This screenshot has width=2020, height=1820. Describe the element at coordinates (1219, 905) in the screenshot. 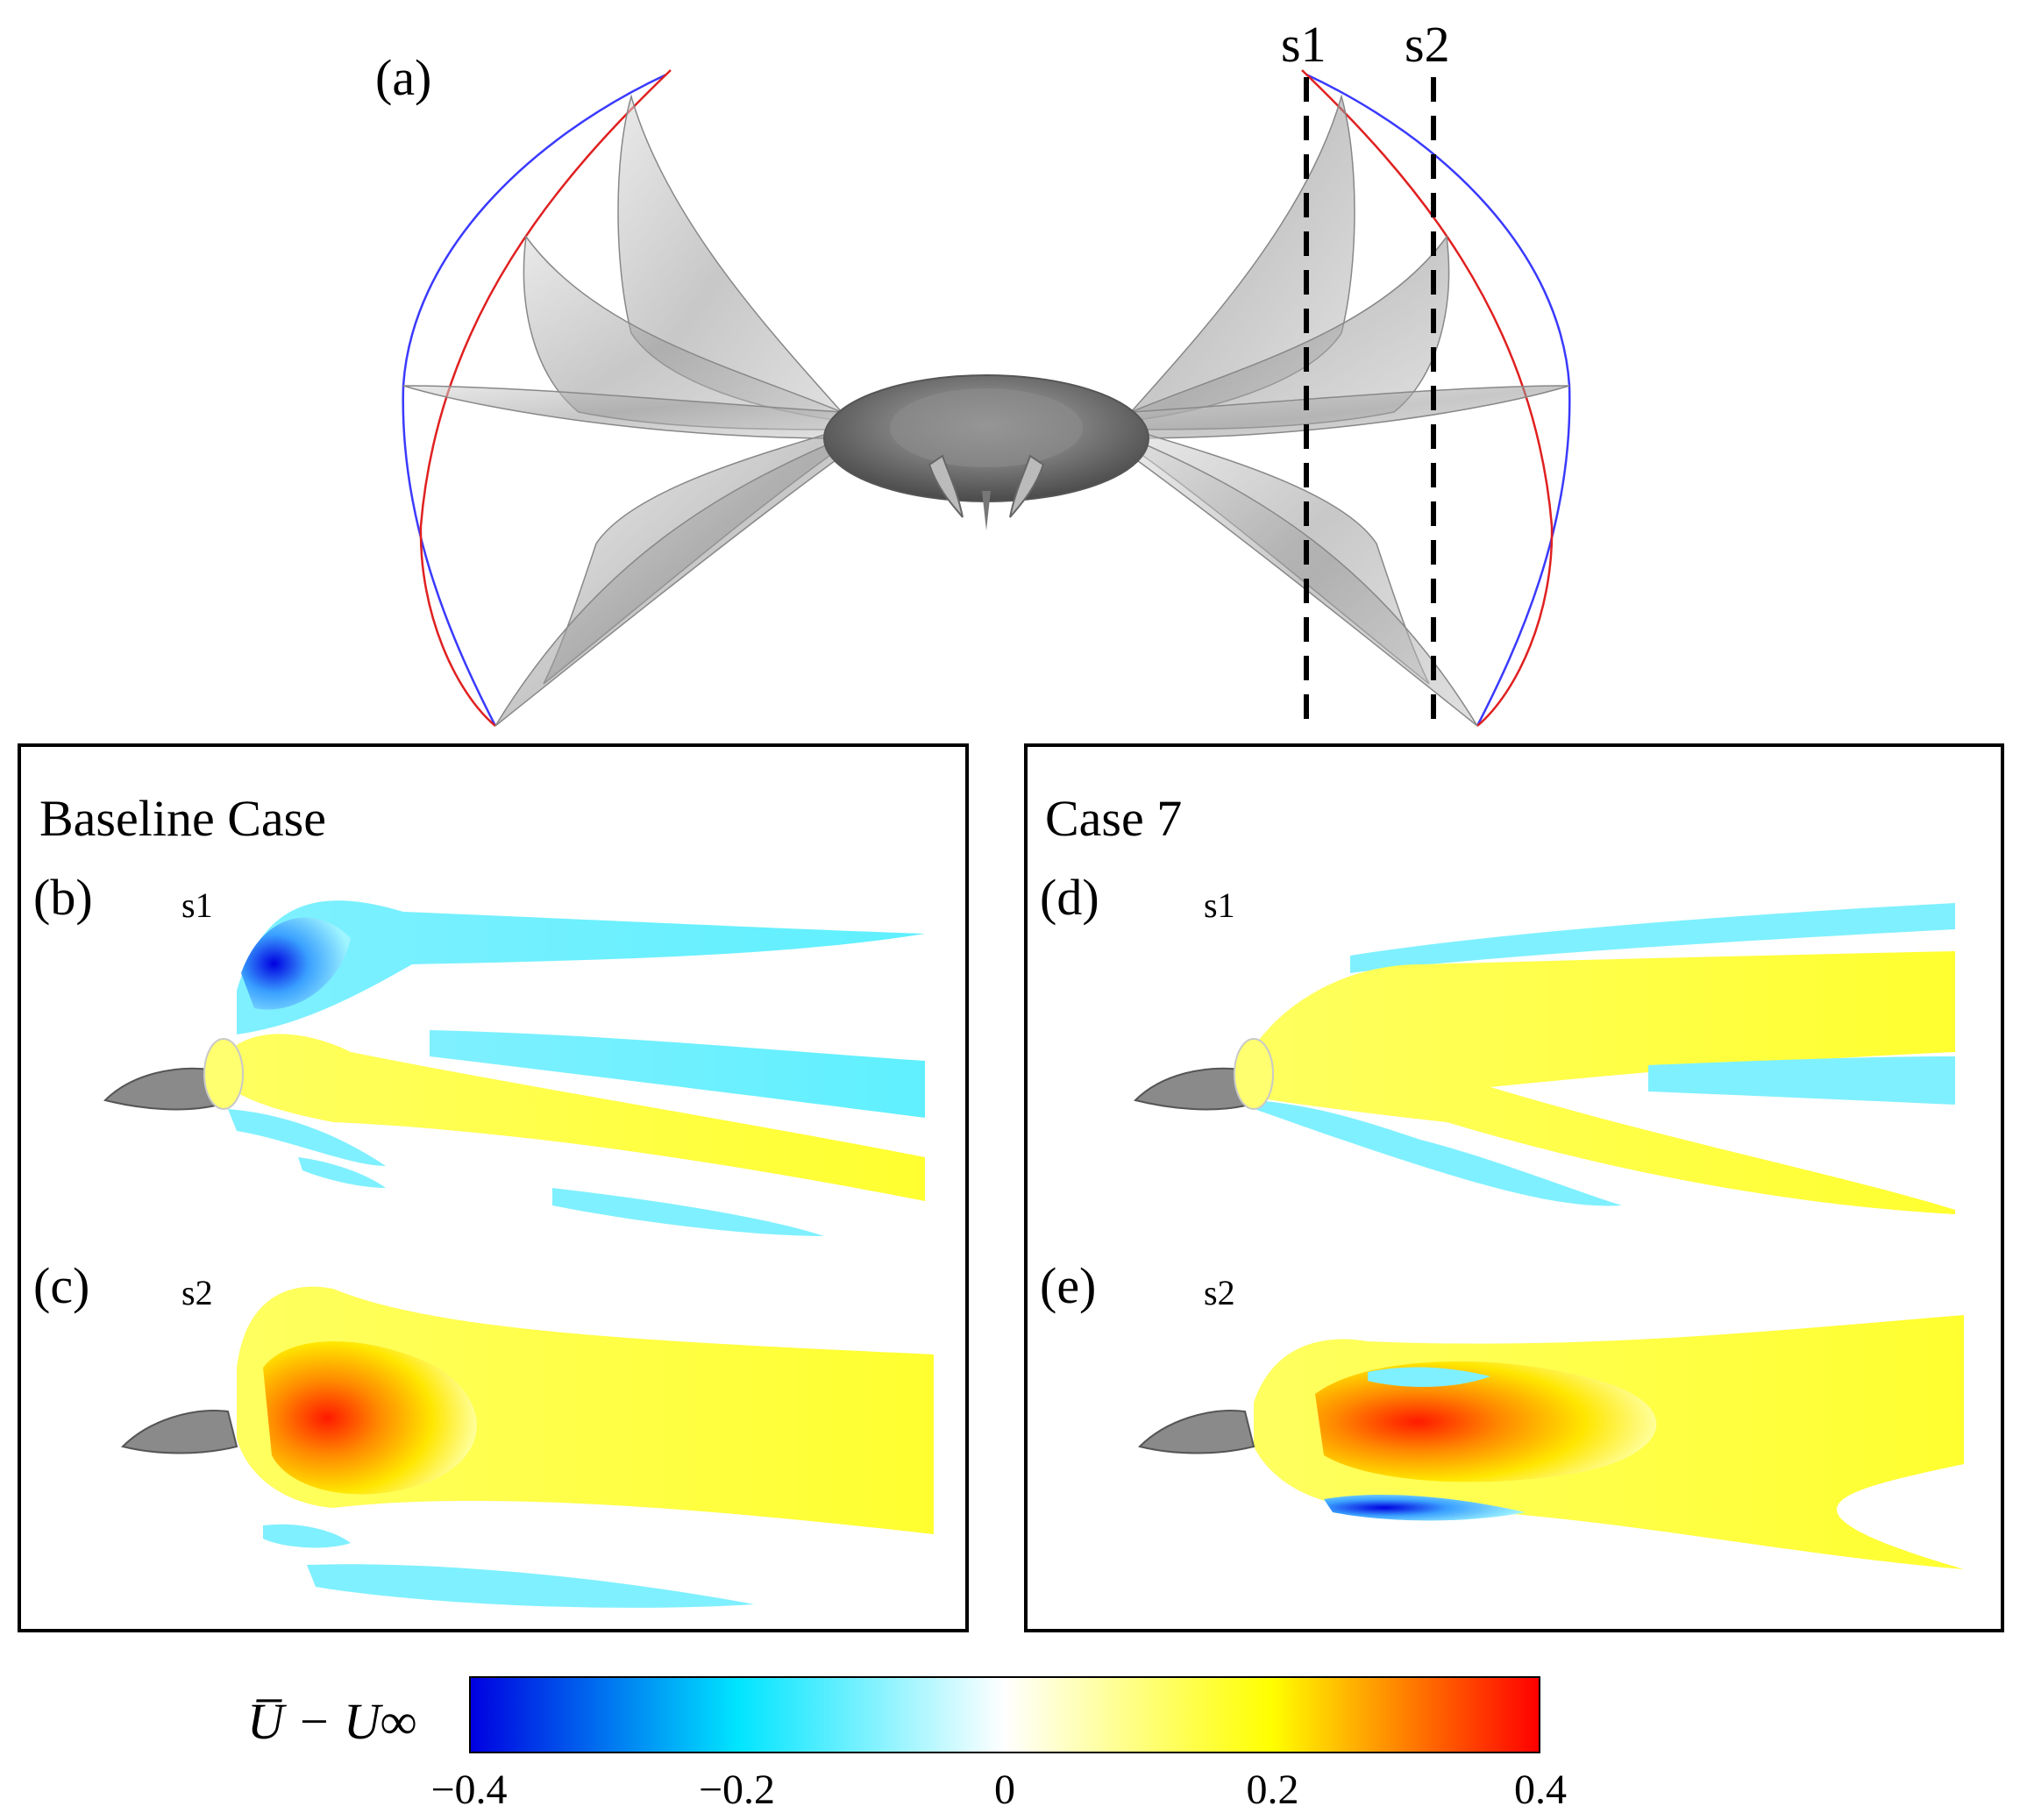

I see `case7-s1-label: s1` at that location.